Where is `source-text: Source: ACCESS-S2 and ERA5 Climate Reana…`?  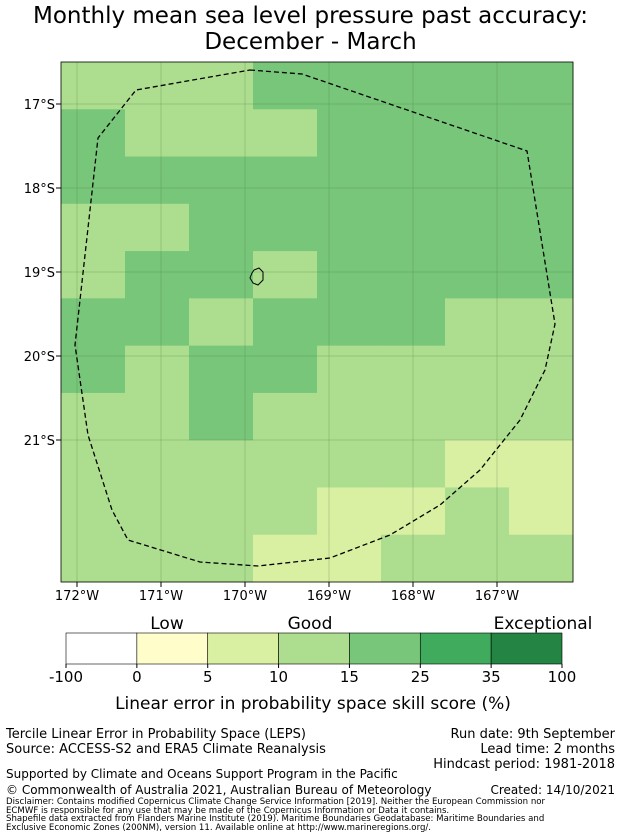
source-text: Source: ACCESS-S2 and ERA5 Climate Reana… is located at coordinates (166, 749).